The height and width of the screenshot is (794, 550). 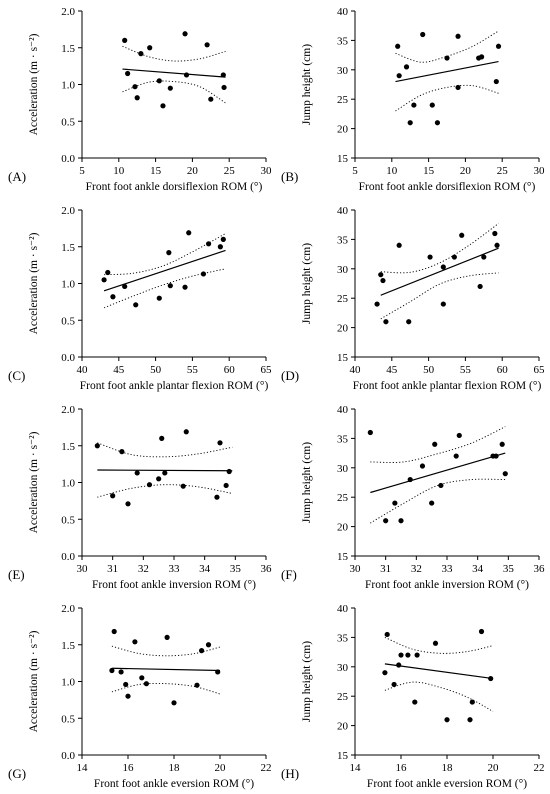 I want to click on chart-f-y-tick-label: 15, so click(x=343, y=557).